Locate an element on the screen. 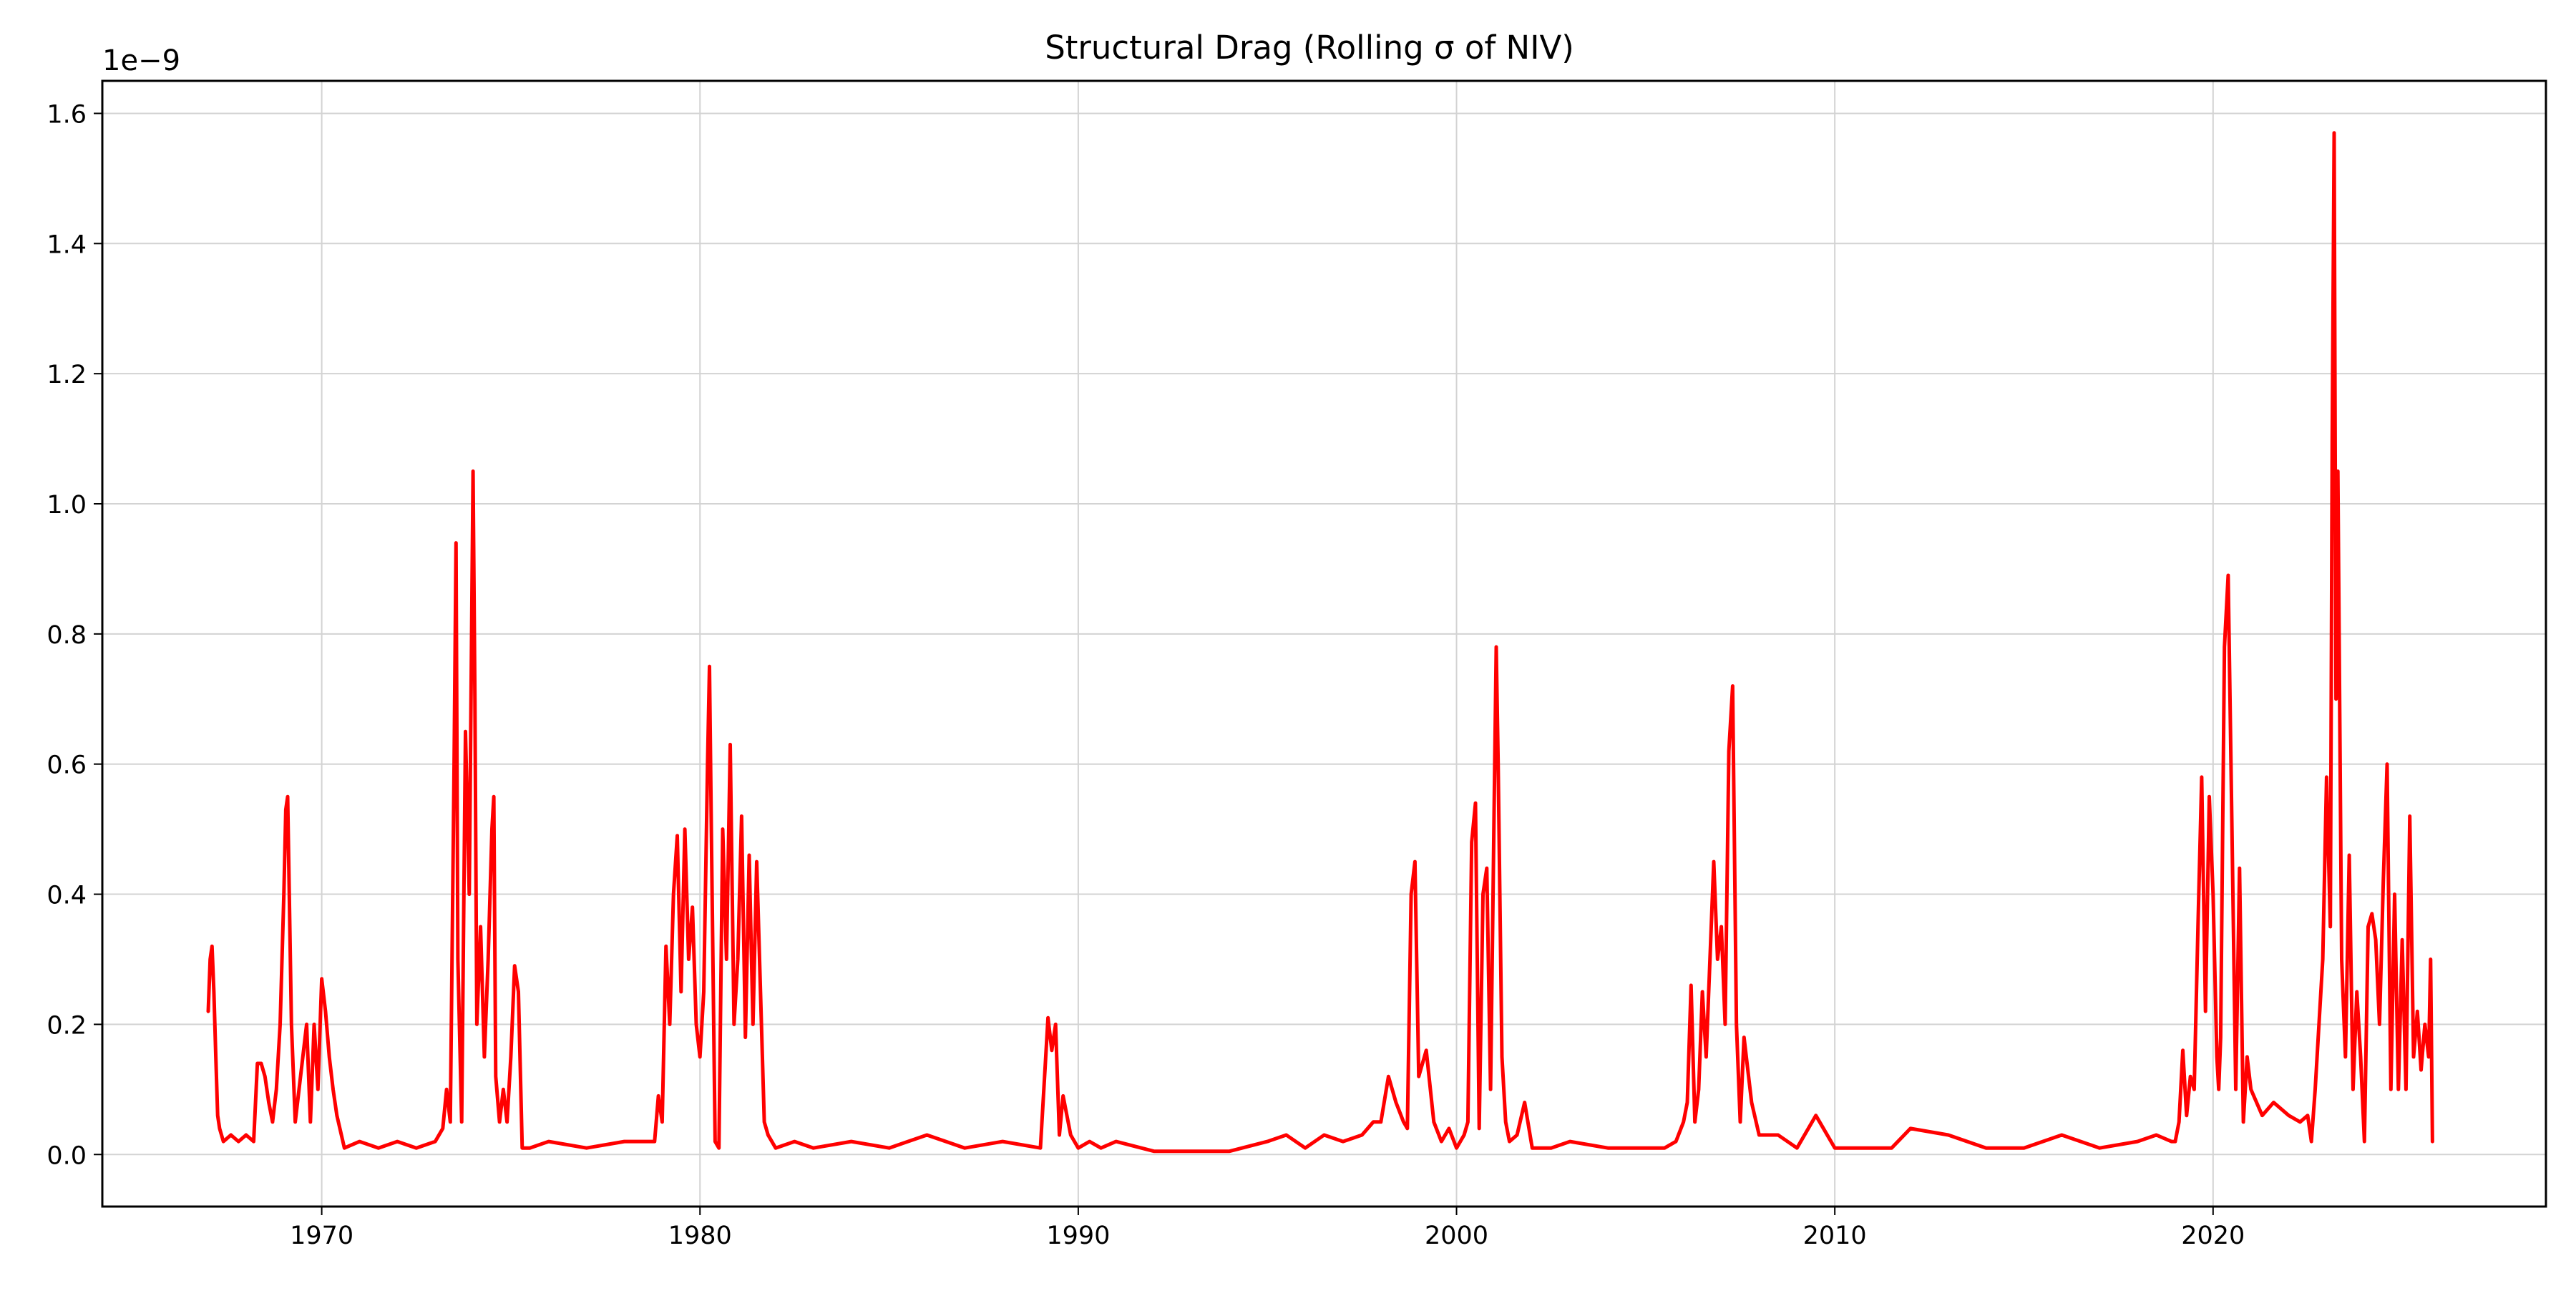 The height and width of the screenshot is (1291, 2576). x-tick-label: 2010 is located at coordinates (1835, 1236).